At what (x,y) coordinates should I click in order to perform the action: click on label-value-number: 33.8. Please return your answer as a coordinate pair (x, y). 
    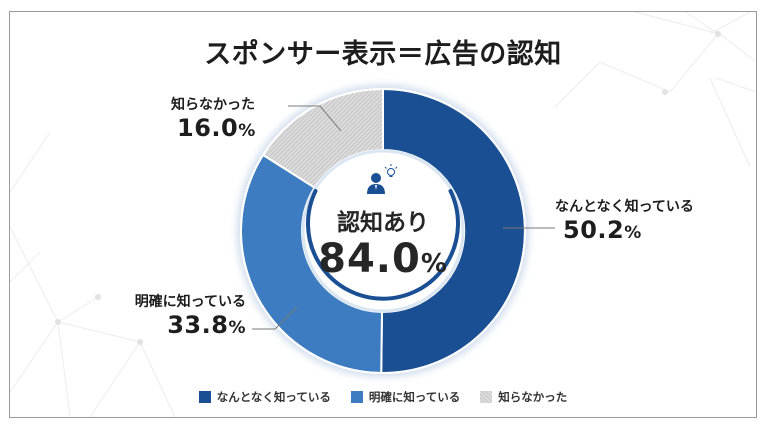
    Looking at the image, I should click on (198, 325).